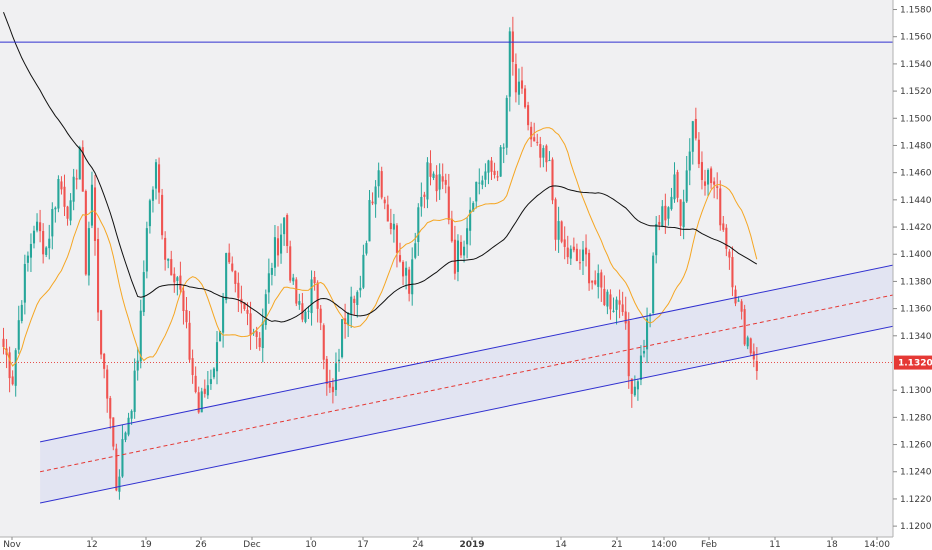 The image size is (932, 550). What do you see at coordinates (916, 228) in the screenshot?
I see `price-tick-label: 1.14200` at bounding box center [916, 228].